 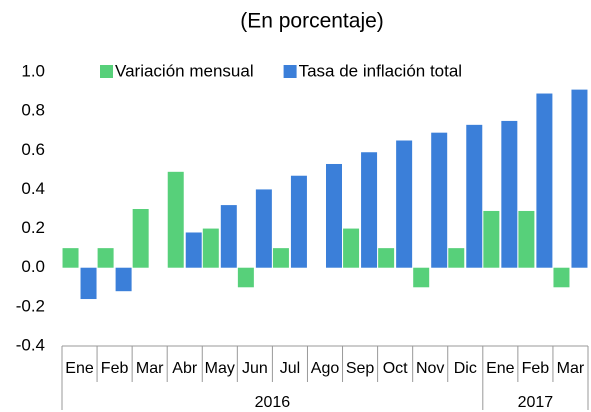 I want to click on x-tick-label: Abr, so click(x=185, y=368).